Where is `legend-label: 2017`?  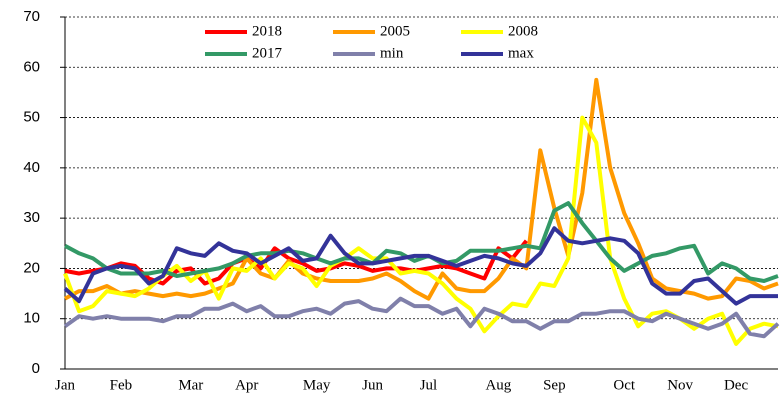 legend-label: 2017 is located at coordinates (267, 53).